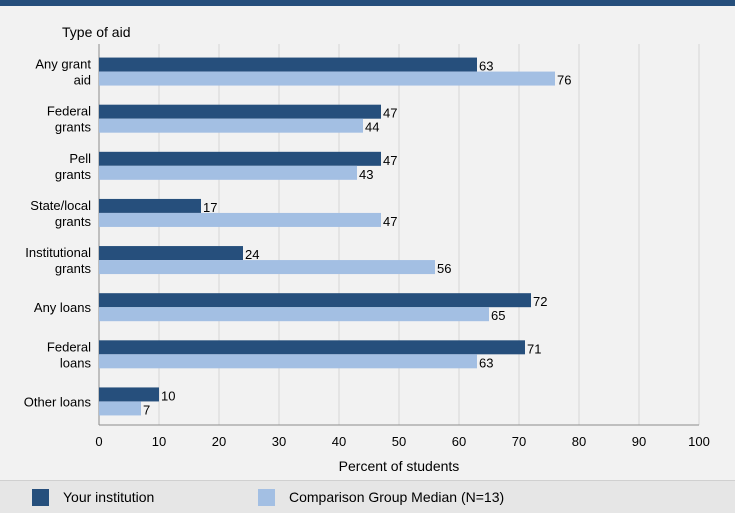 The width and height of the screenshot is (735, 513). What do you see at coordinates (519, 441) in the screenshot?
I see `x-tick-label: 70` at bounding box center [519, 441].